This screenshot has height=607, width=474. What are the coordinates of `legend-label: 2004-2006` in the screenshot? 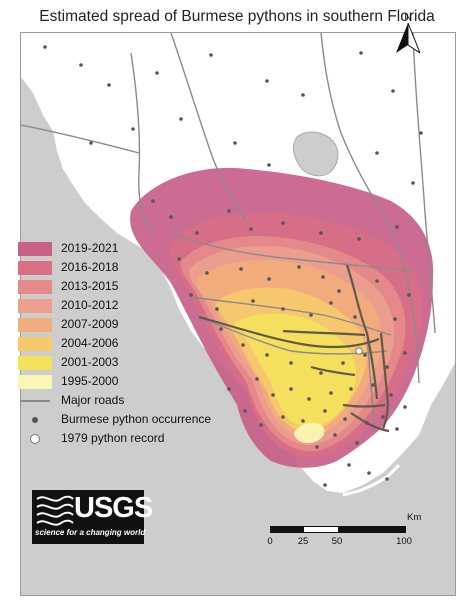 It's located at (90, 343).